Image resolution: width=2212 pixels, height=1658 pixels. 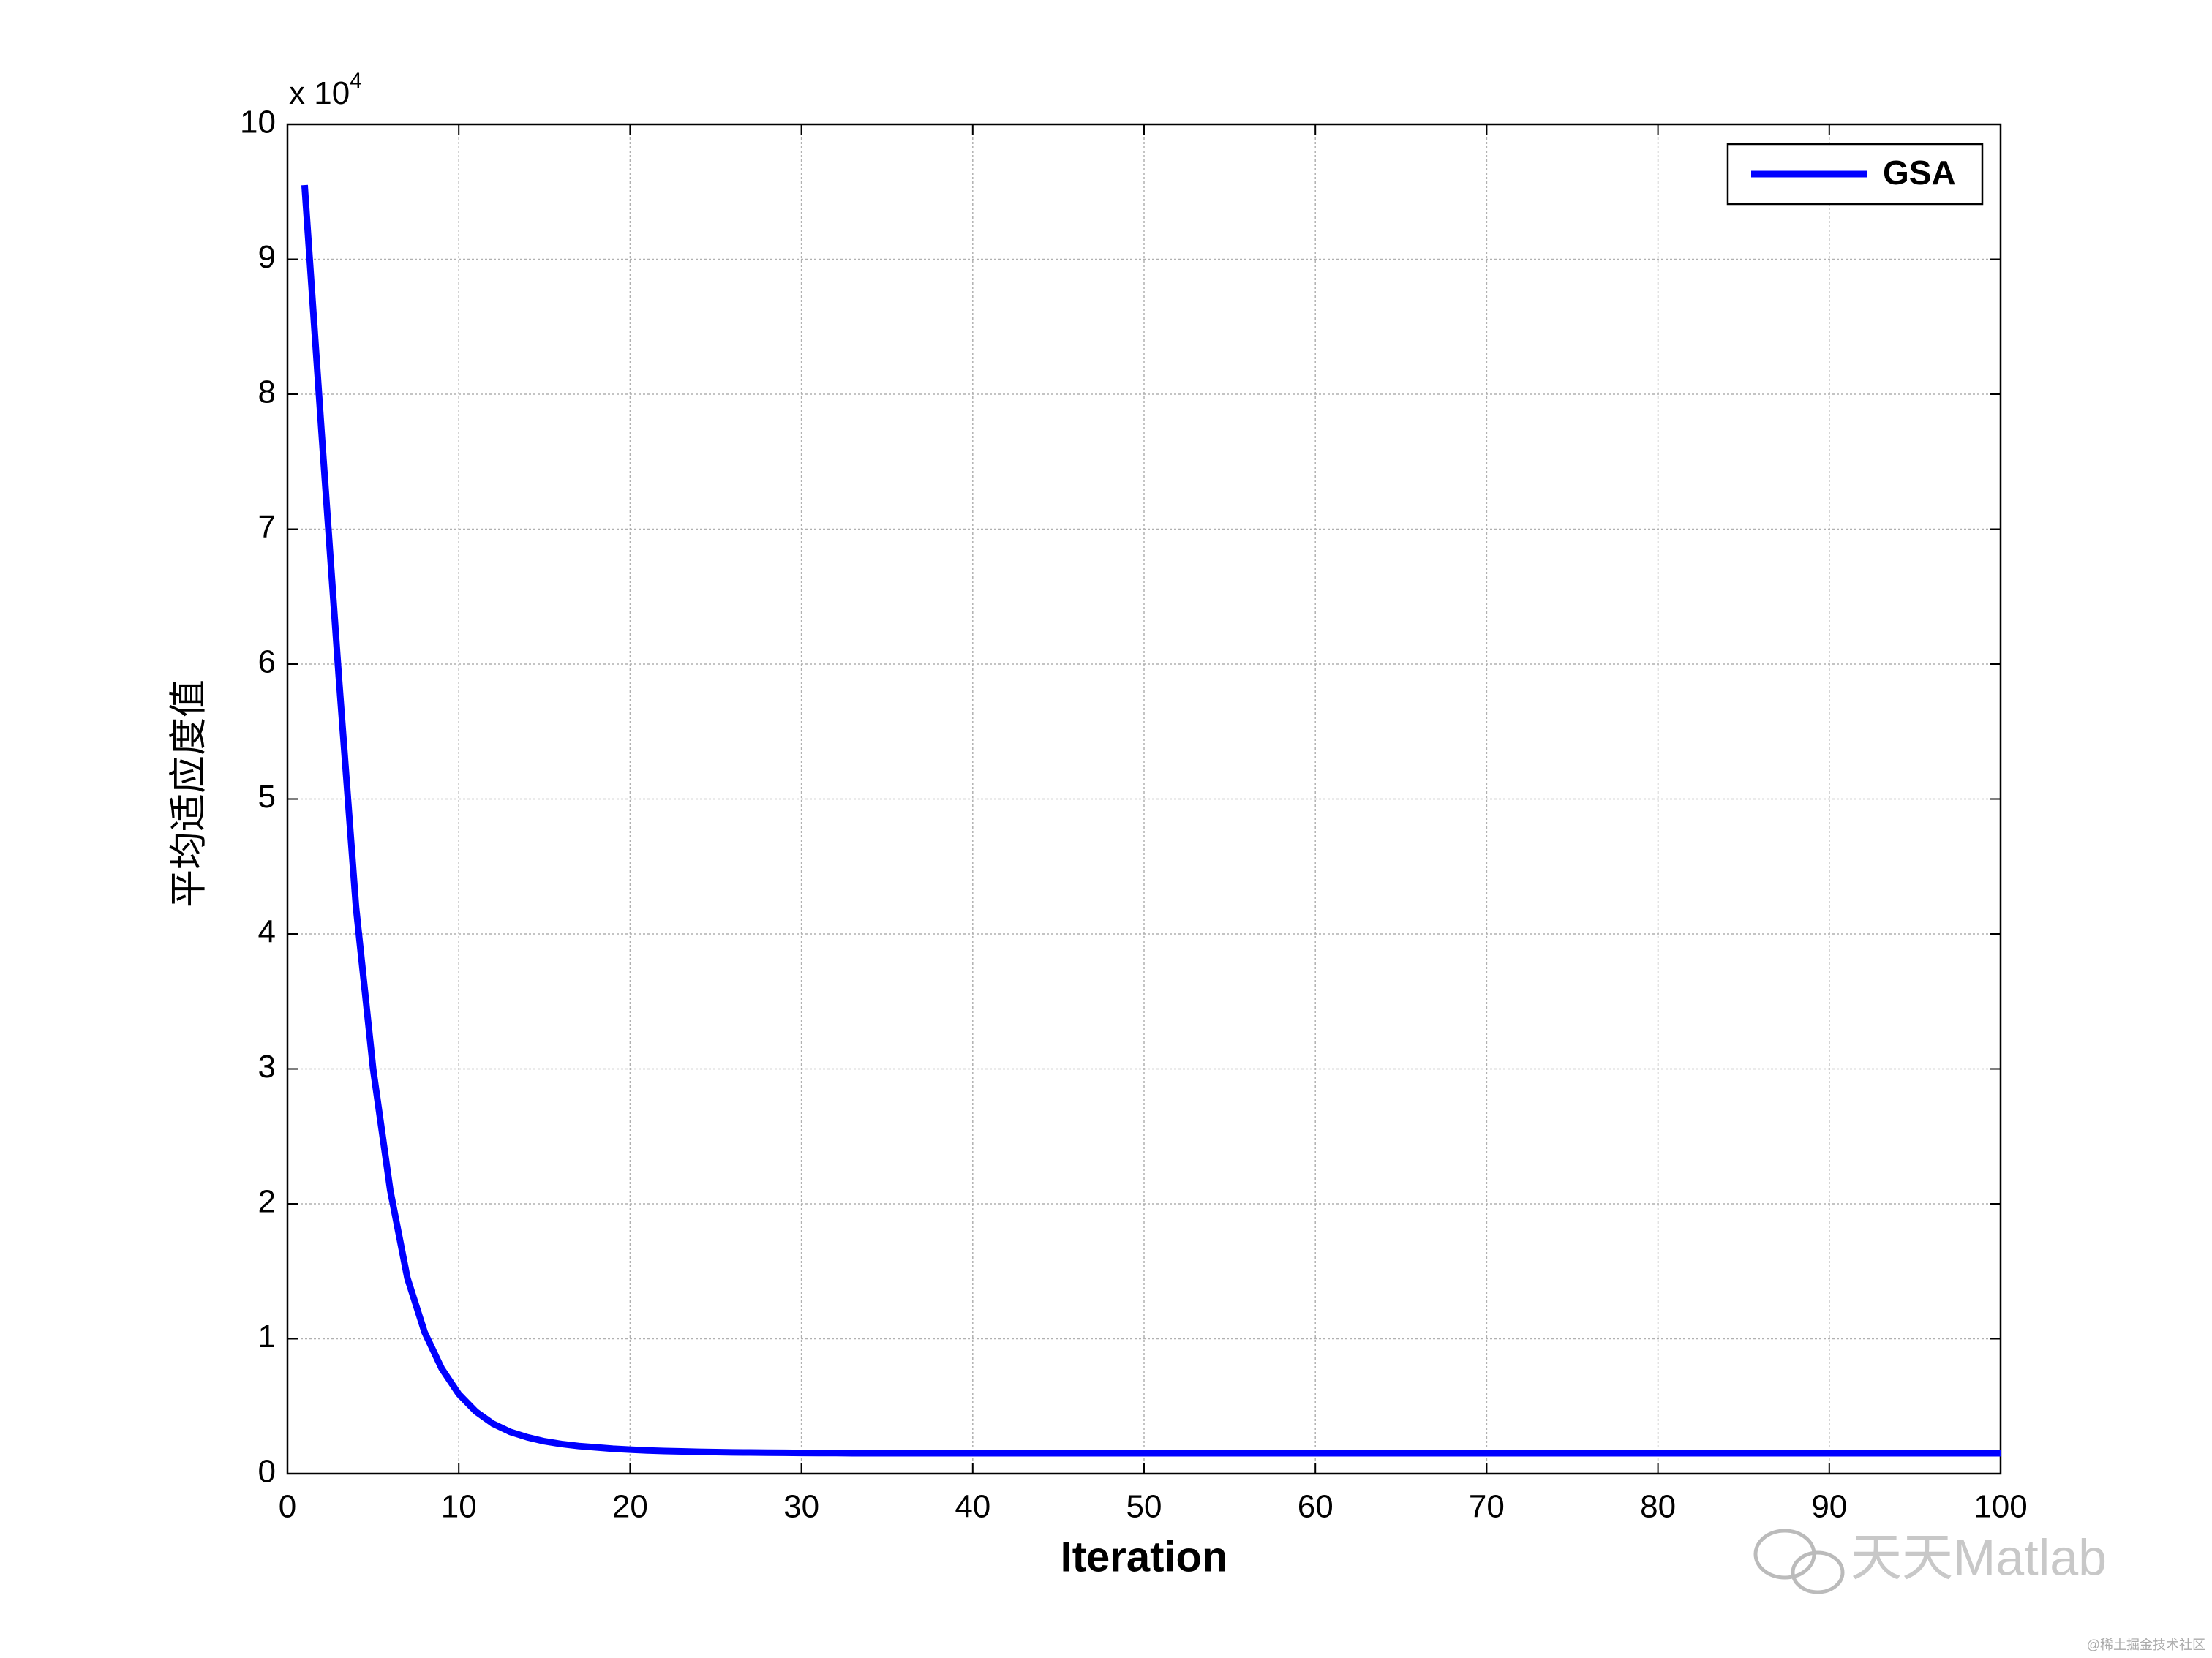 I want to click on x-tick-label: 90, so click(x=1829, y=1507).